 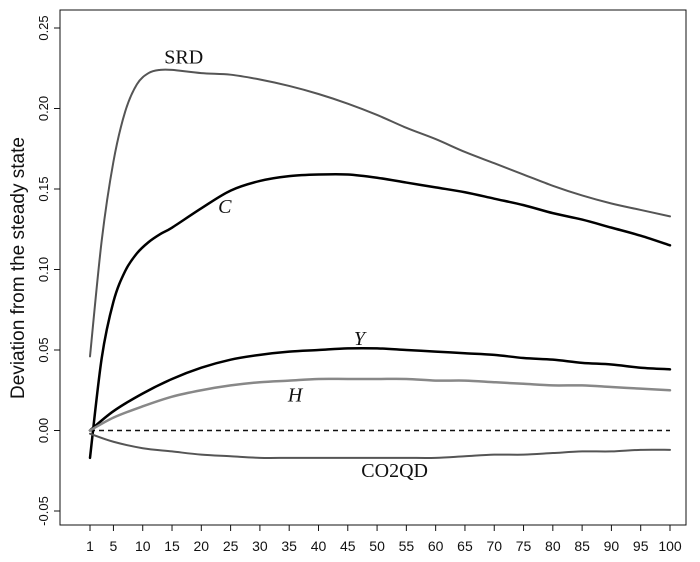 What do you see at coordinates (612, 546) in the screenshot?
I see `x-tick-label: 90` at bounding box center [612, 546].